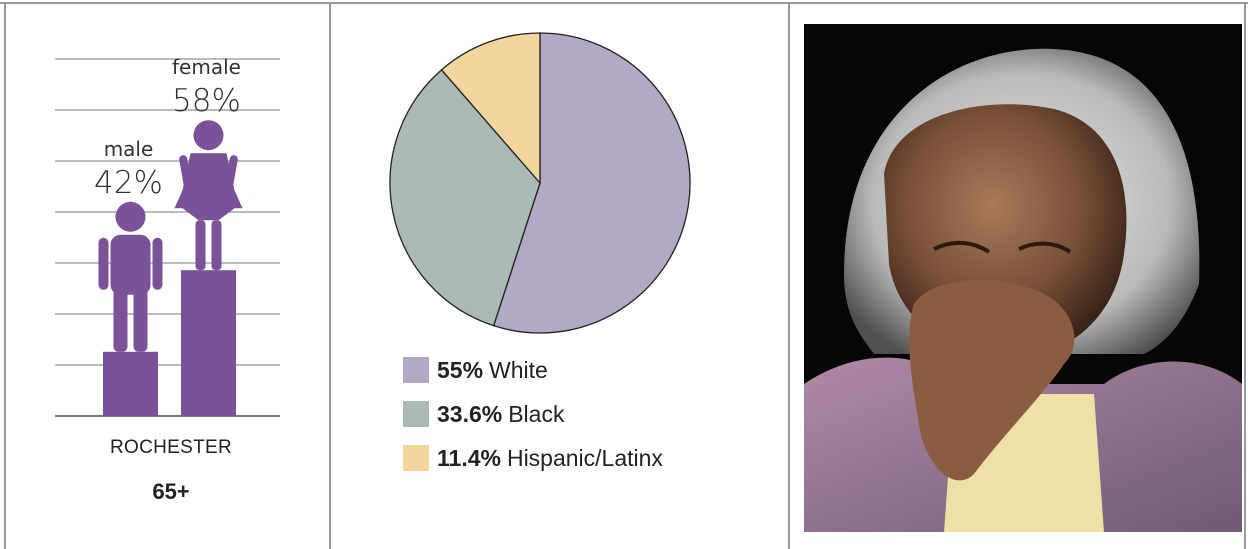 Image resolution: width=1248 pixels, height=549 pixels. Describe the element at coordinates (469, 457) in the screenshot. I see `legend-percent: 11.4%` at that location.